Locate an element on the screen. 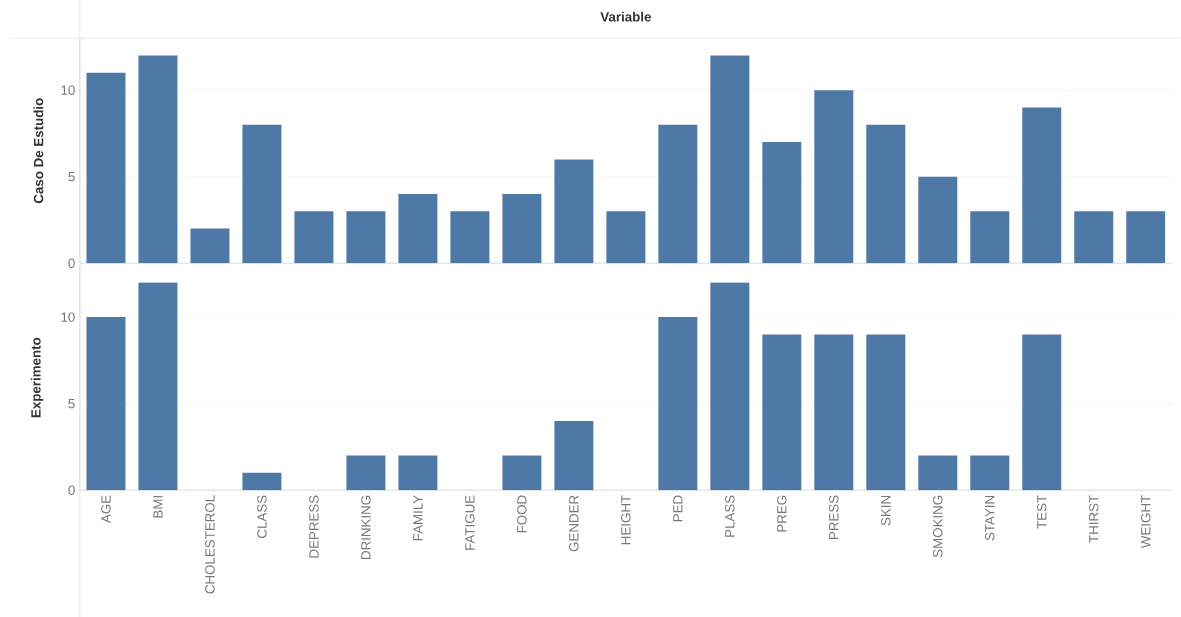 The height and width of the screenshot is (617, 1181). x-tick-label: DEPRESS is located at coordinates (314, 526).